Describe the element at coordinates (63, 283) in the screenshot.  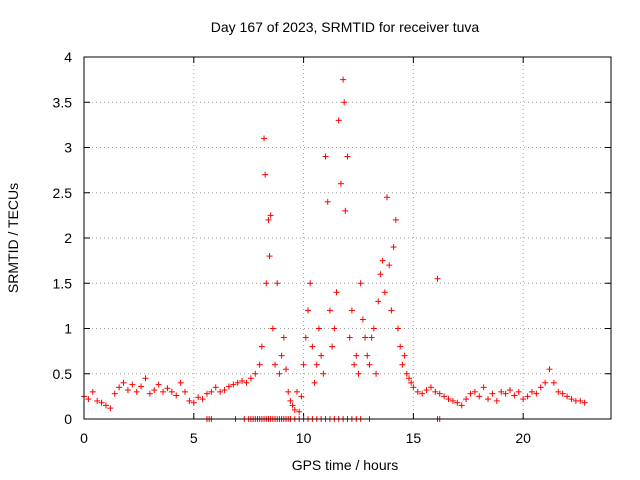
I see `y-tick-label: 1.5` at that location.